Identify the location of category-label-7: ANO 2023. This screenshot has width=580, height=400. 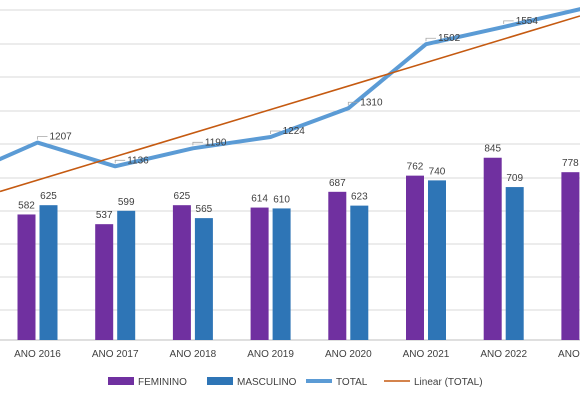
(569, 354).